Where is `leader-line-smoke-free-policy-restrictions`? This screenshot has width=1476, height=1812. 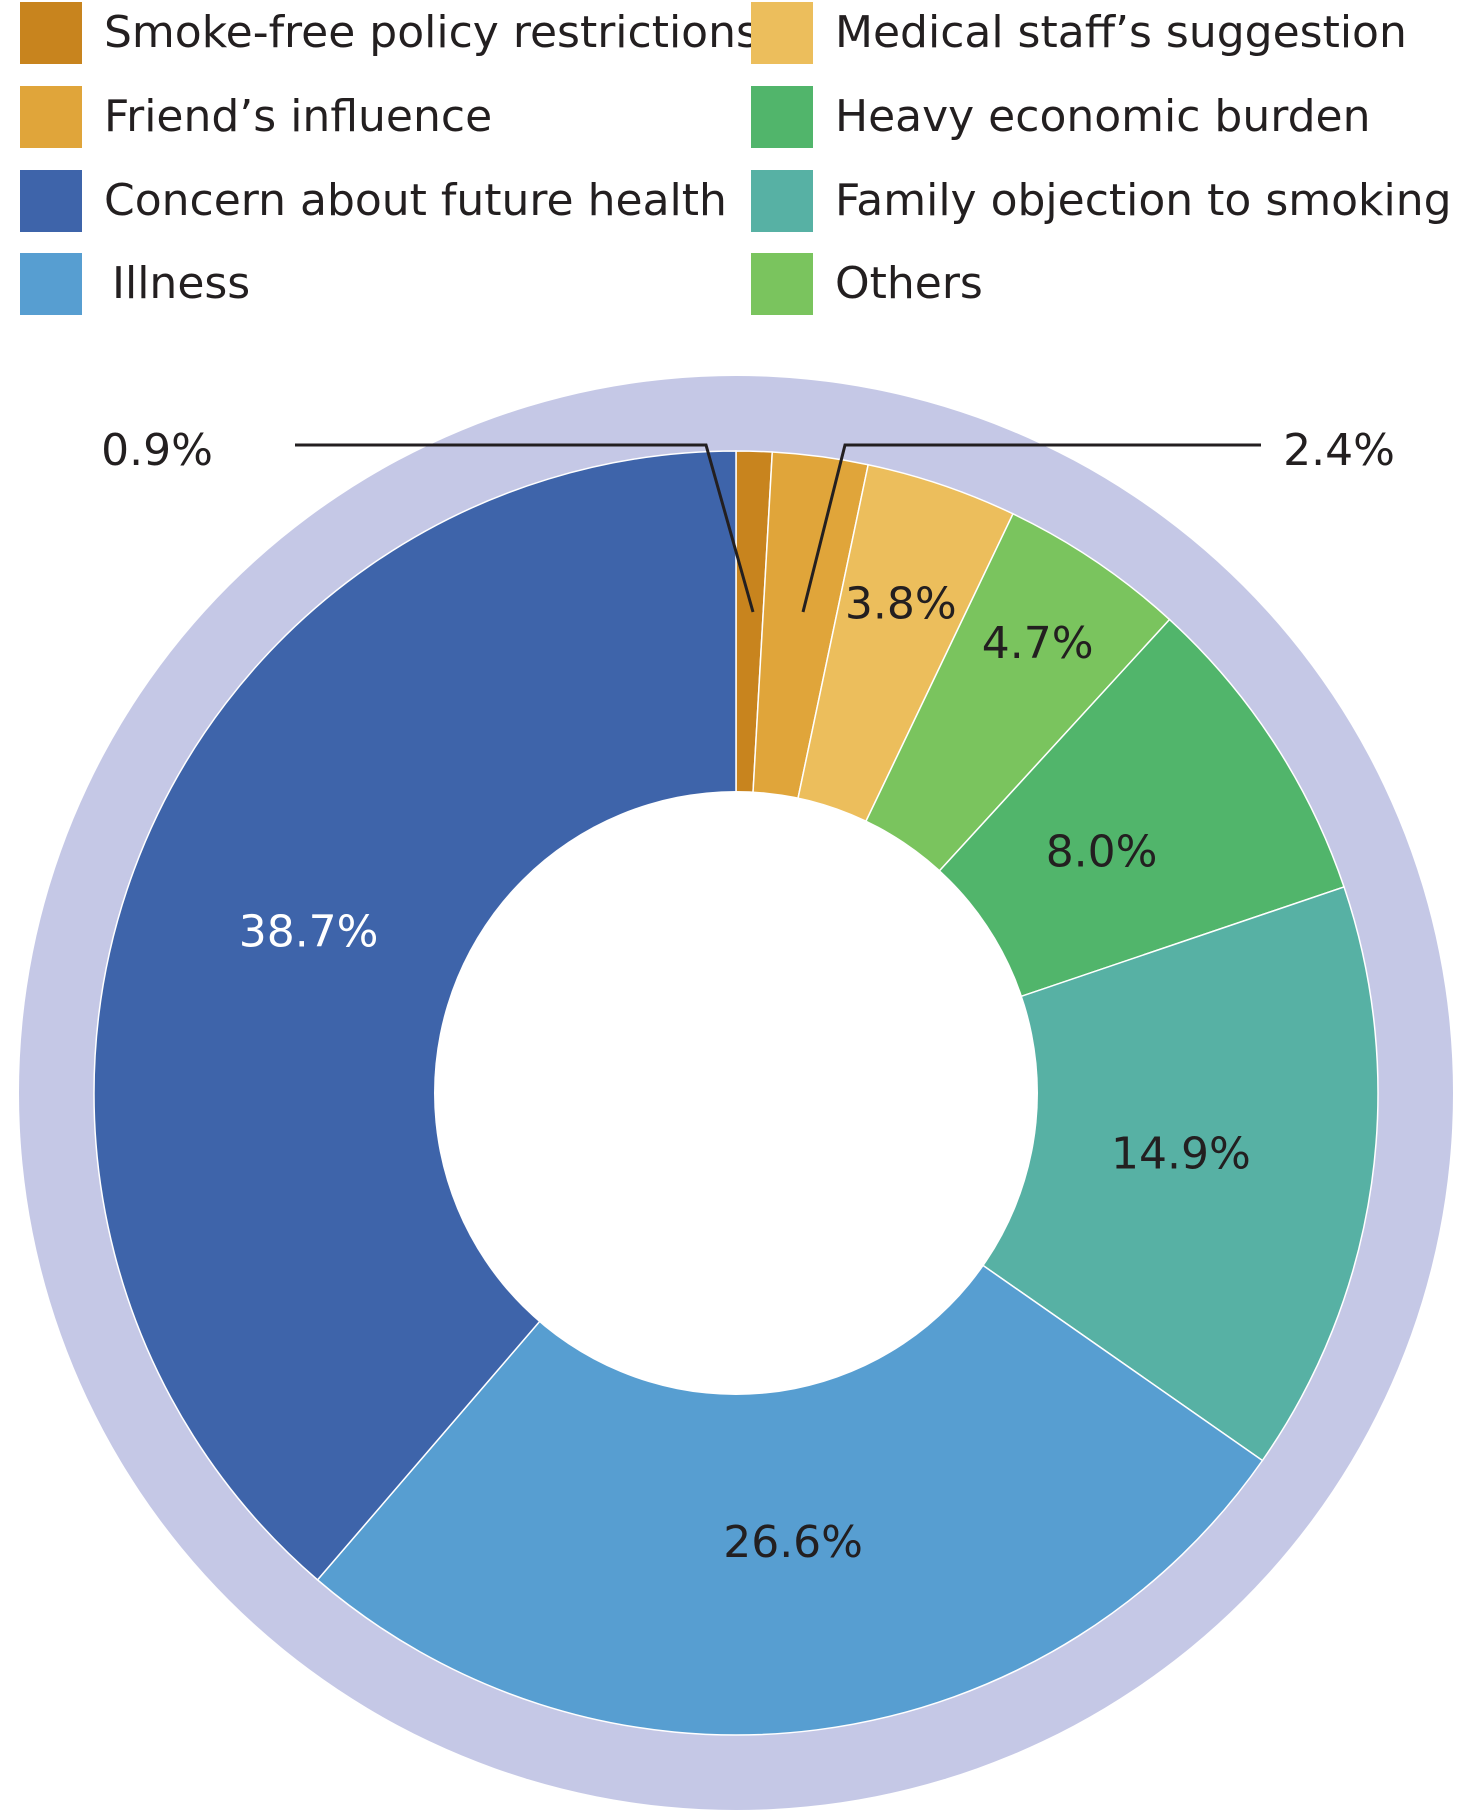
leader-line-smoke-free-policy-restrictions is located at coordinates (525, 528).